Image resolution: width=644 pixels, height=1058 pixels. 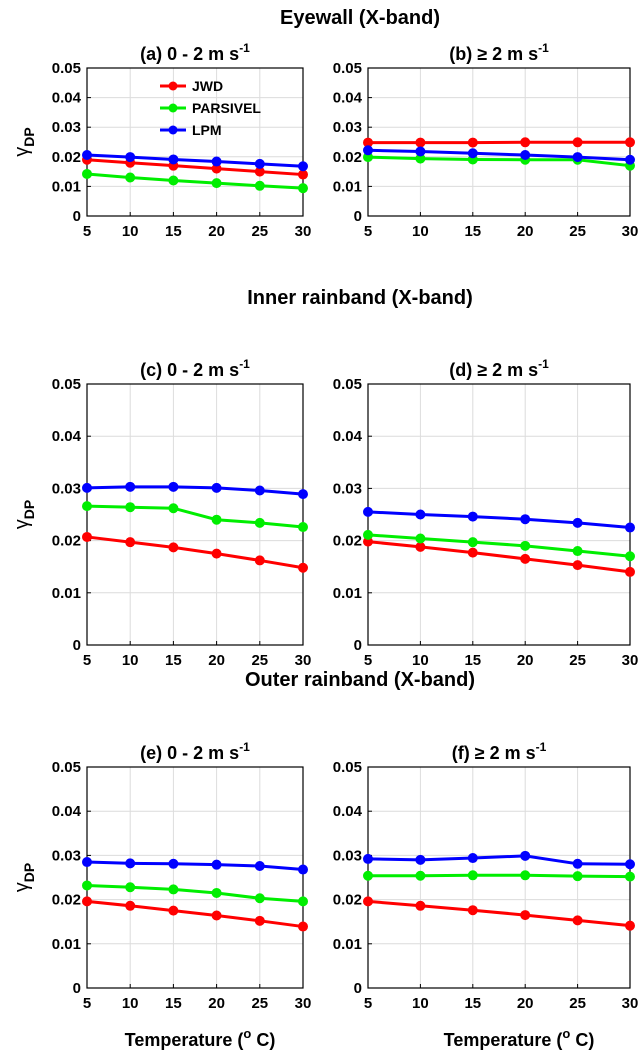 I want to click on y-axis-label: γDP, so click(x=24, y=877).